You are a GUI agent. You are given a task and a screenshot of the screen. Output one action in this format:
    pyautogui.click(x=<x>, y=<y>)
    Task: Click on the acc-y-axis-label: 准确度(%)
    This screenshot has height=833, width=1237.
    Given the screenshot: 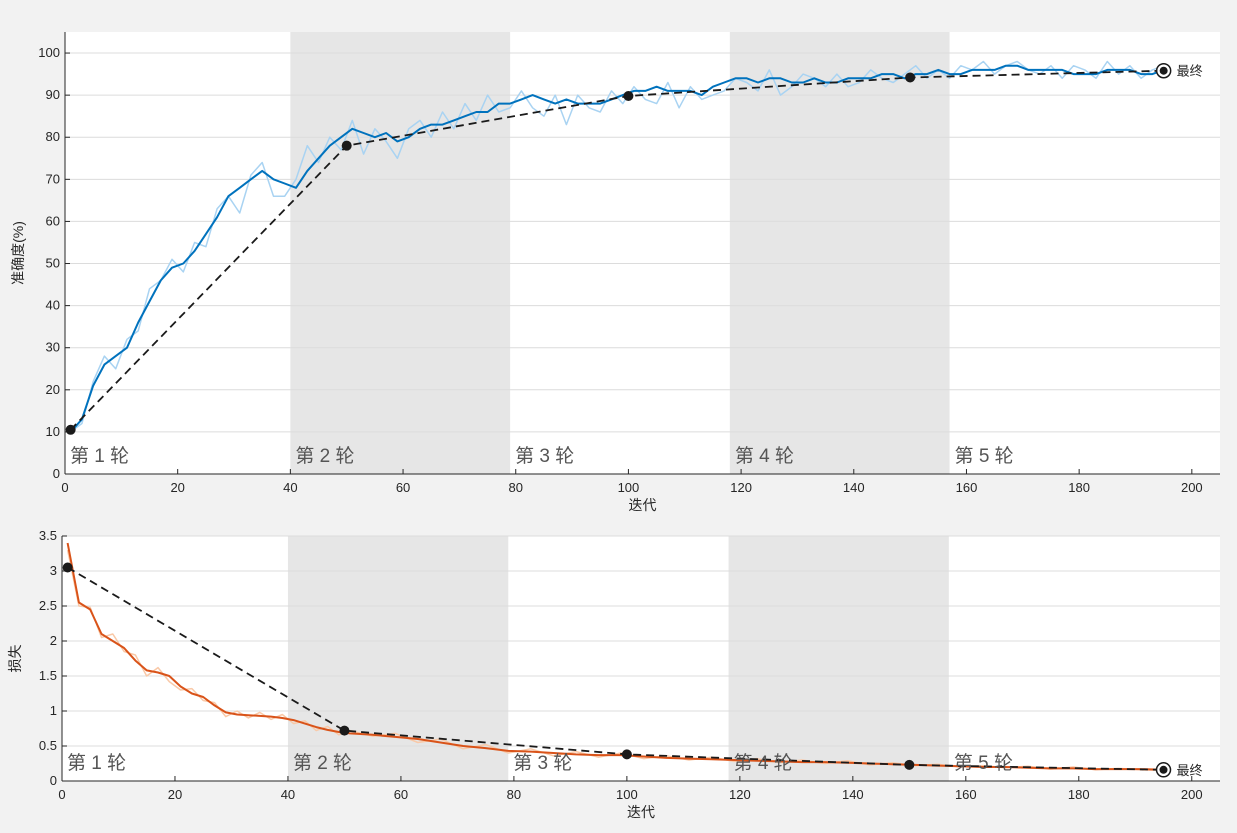 What is the action you would take?
    pyautogui.click(x=18, y=253)
    